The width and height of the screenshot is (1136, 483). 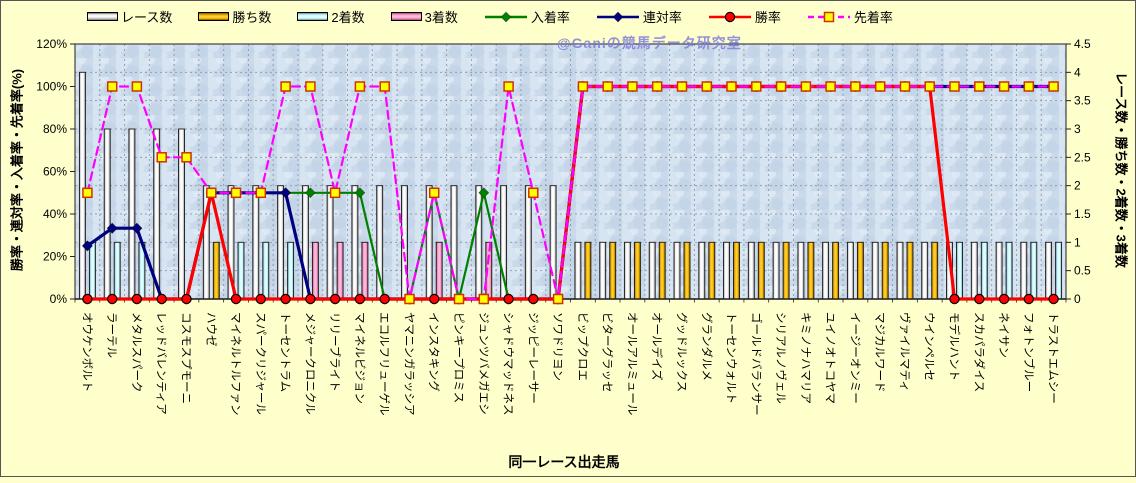 I want to click on bars-thirds, so click(x=402, y=270).